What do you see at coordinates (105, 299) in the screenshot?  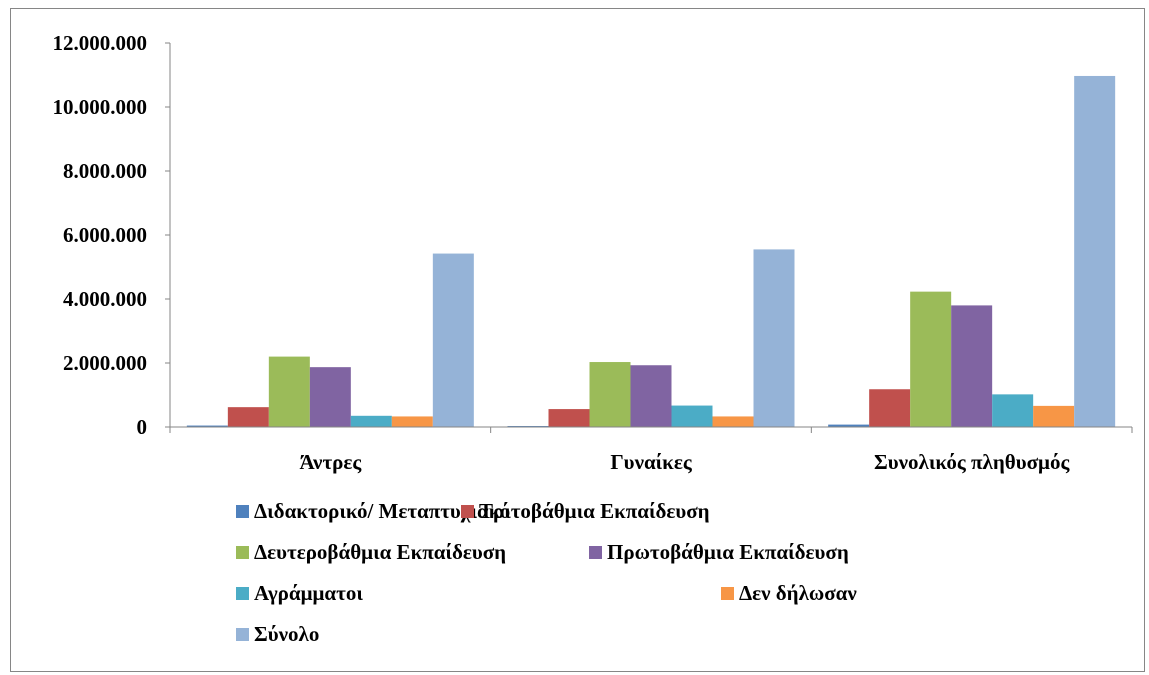 I see `y-tick-label: 4.000.000` at bounding box center [105, 299].